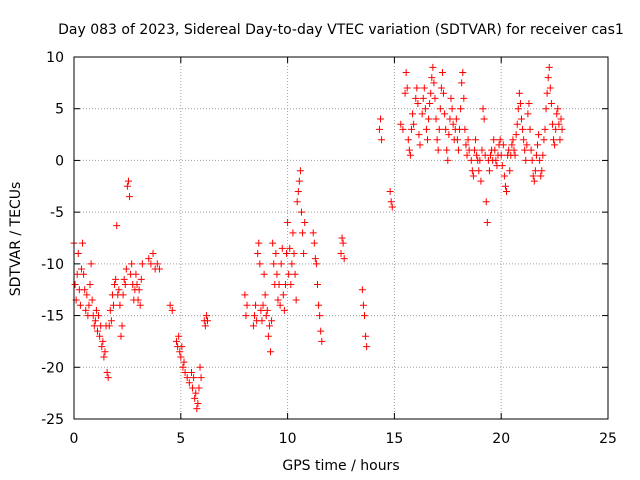  What do you see at coordinates (340, 466) in the screenshot?
I see `x-axis-label: GPS time / hours` at bounding box center [340, 466].